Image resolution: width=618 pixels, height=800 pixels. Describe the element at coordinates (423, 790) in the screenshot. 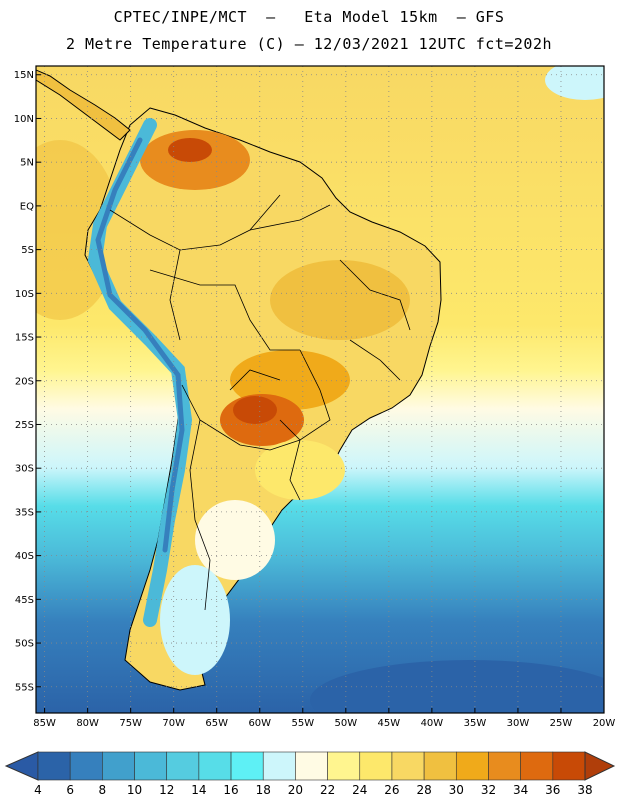

I see `colorbar-label: 28` at that location.